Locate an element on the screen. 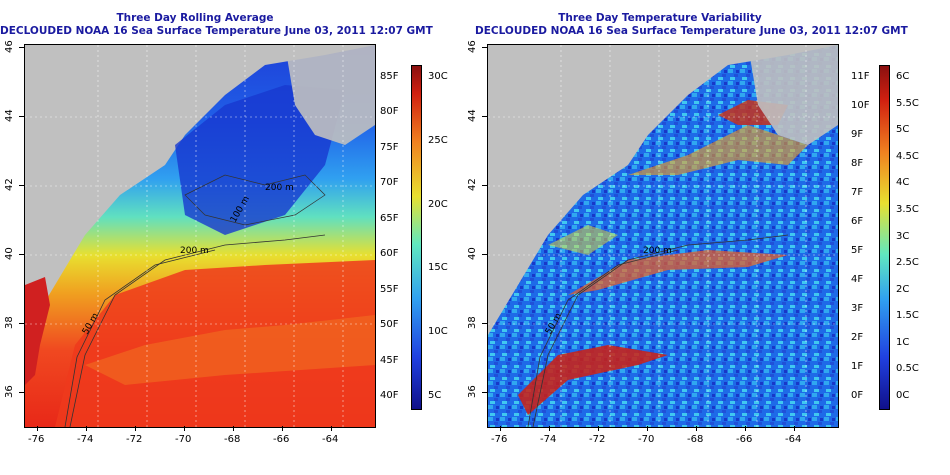 The height and width of the screenshot is (475, 950). right-title: Three Day Temperature Variability is located at coordinates (660, 18).